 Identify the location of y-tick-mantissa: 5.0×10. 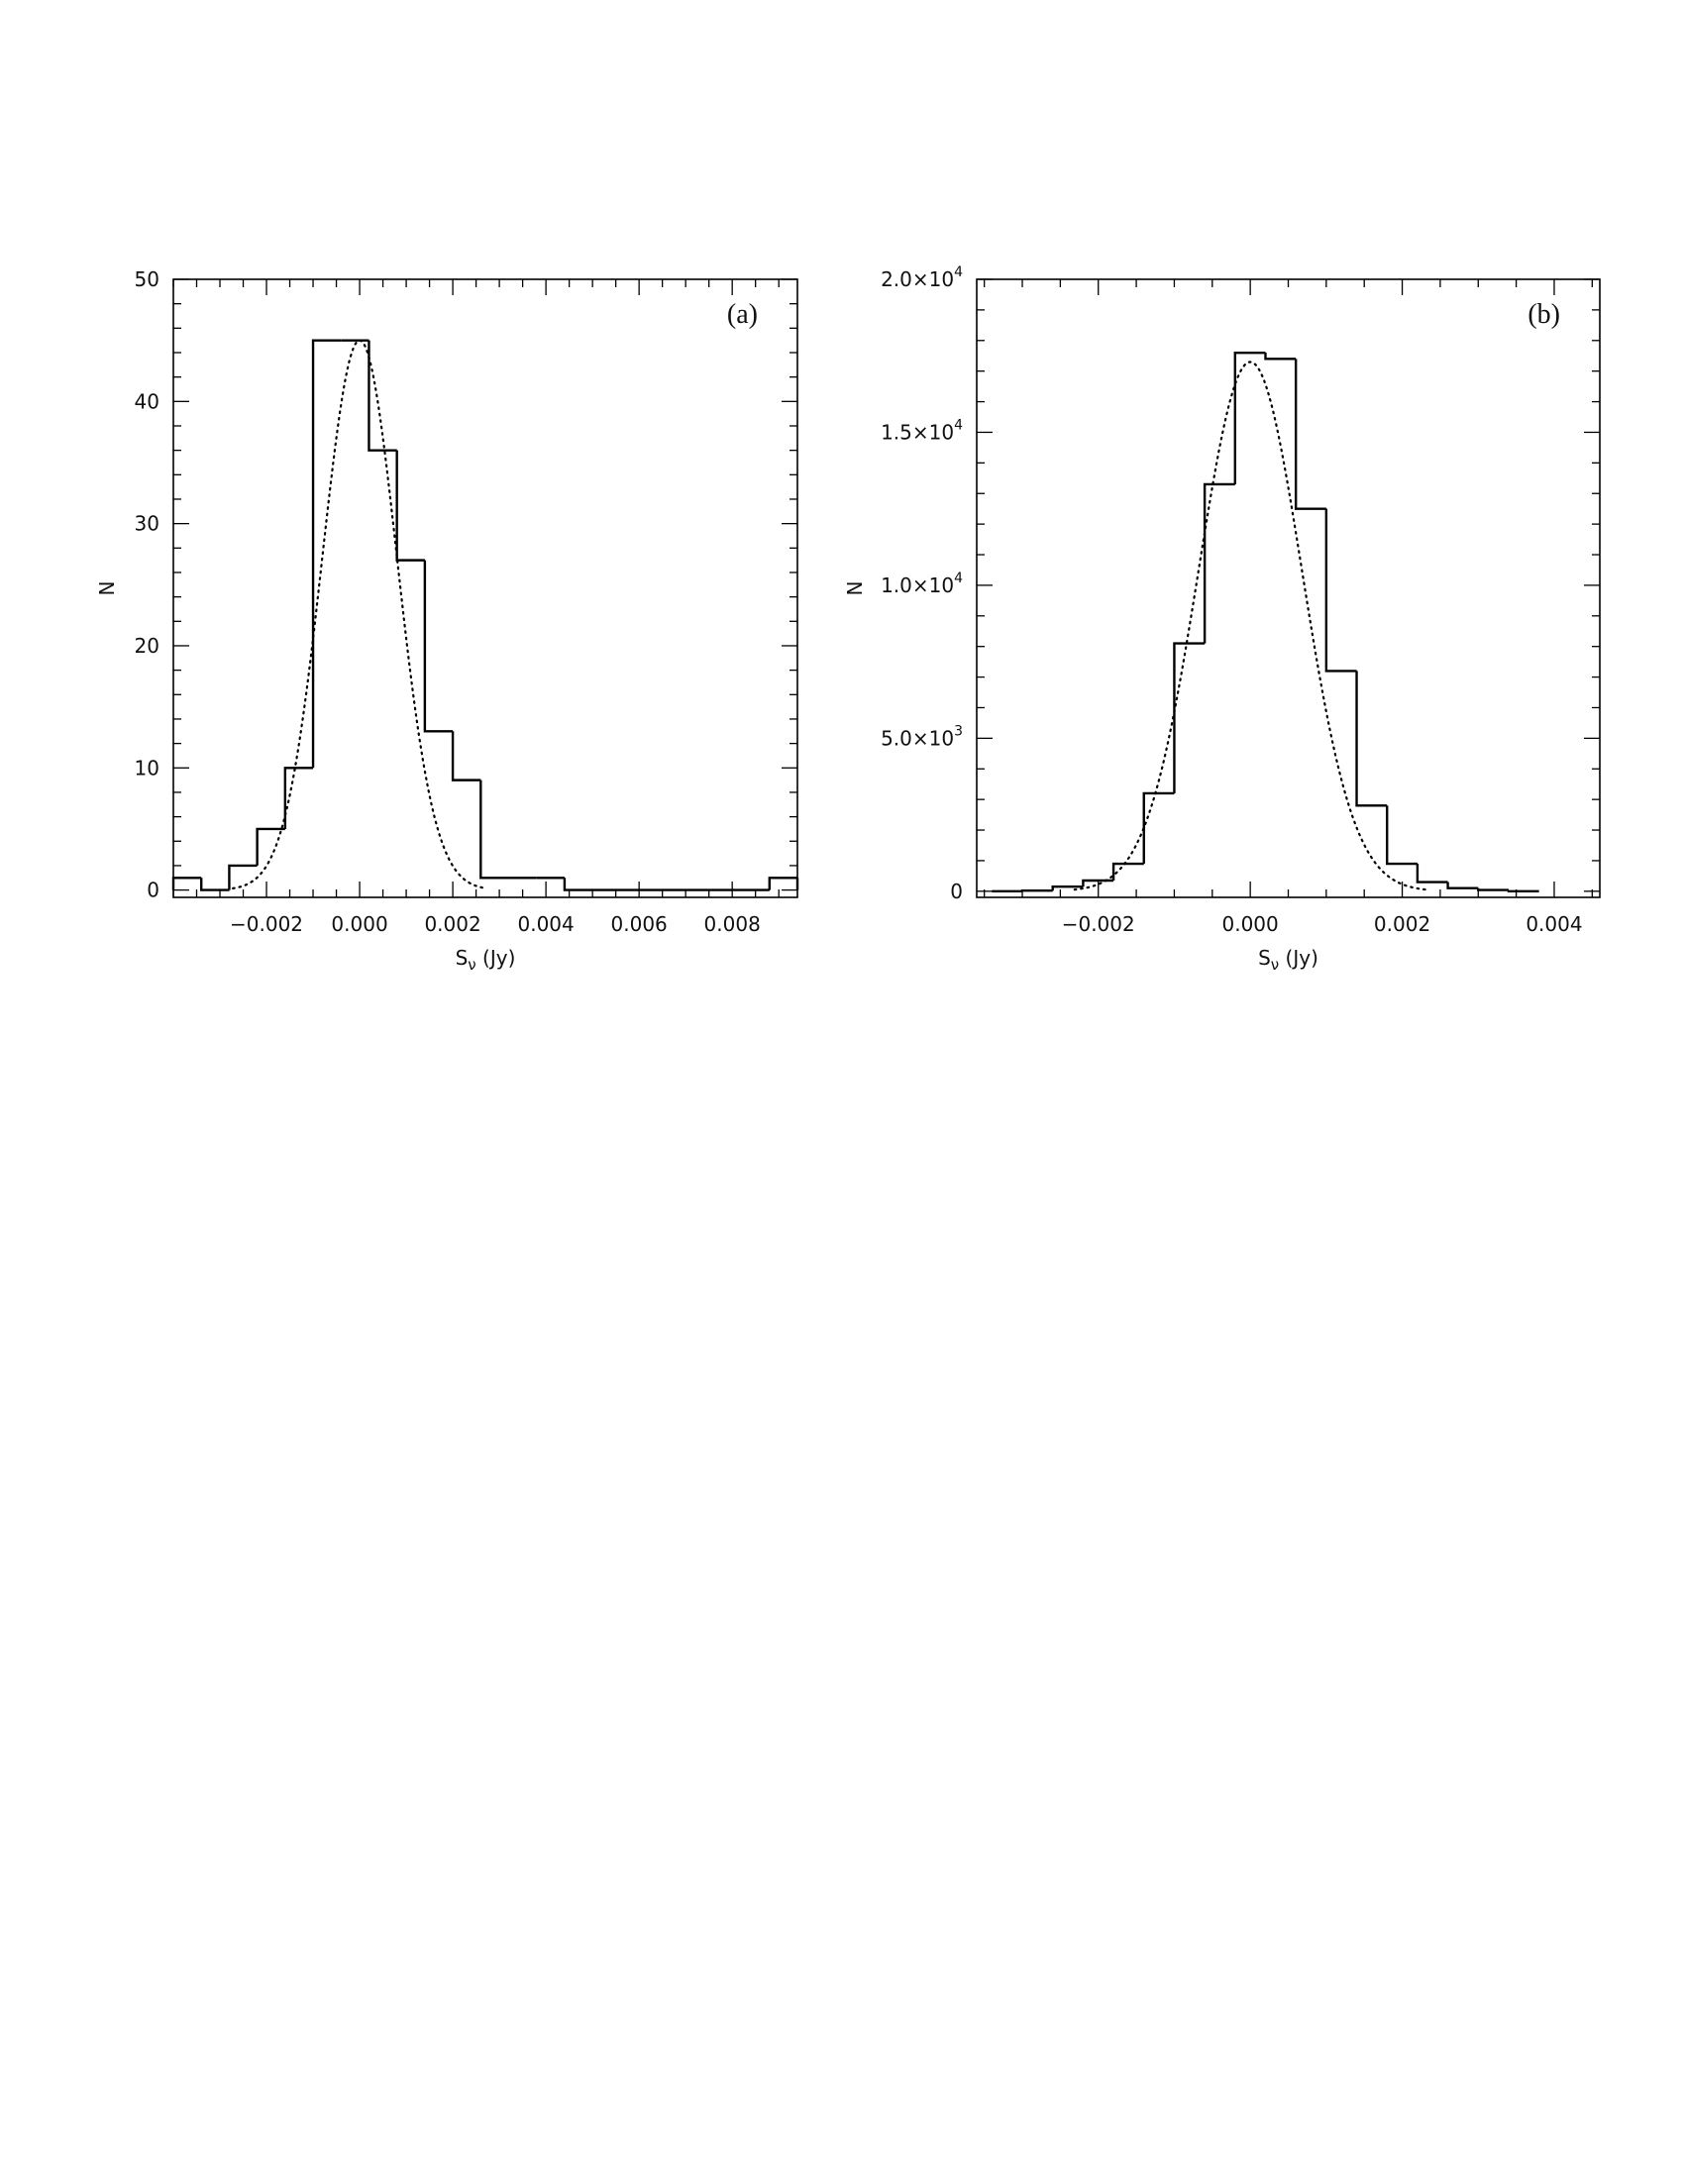
(917, 738).